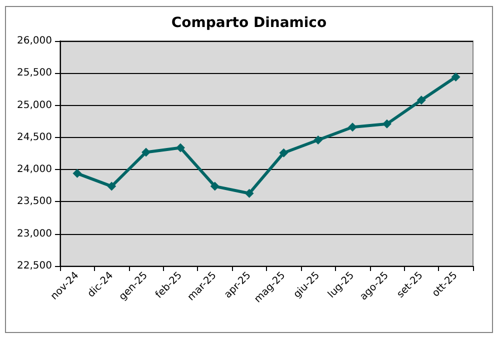 This screenshot has height=347, width=500. What do you see at coordinates (34, 137) in the screenshot?
I see `y-tick-label: 24,500` at bounding box center [34, 137].